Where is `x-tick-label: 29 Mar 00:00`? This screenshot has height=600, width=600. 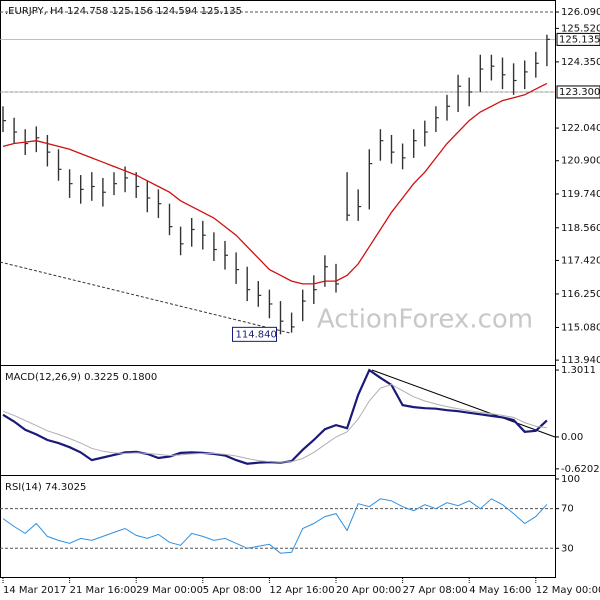 x-tick-label: 29 Mar 00:00 is located at coordinates (169, 590).